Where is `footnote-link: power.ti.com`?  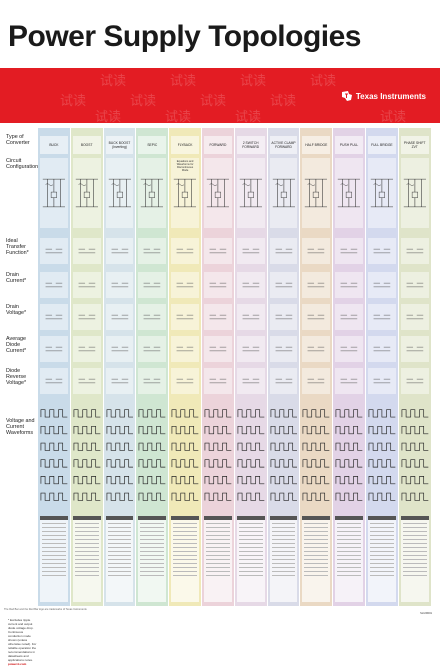 footnote-link: power.ti.com is located at coordinates (17, 664).